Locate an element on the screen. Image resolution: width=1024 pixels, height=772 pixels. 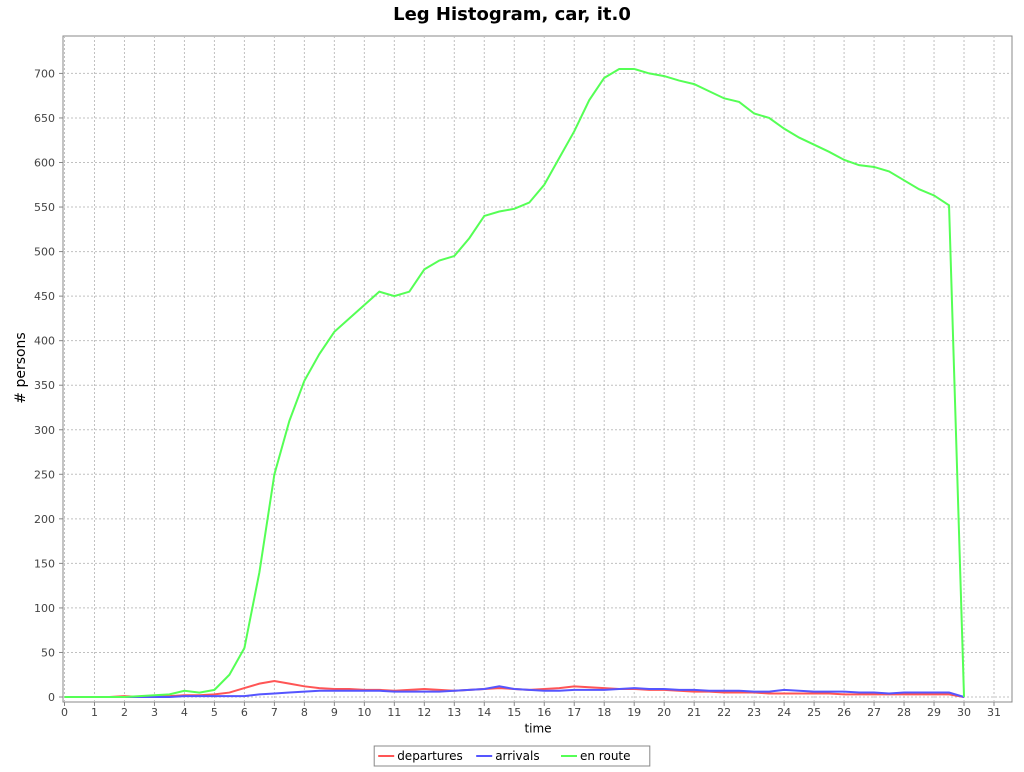
y-tick-label: 600 is located at coordinates (44, 163).